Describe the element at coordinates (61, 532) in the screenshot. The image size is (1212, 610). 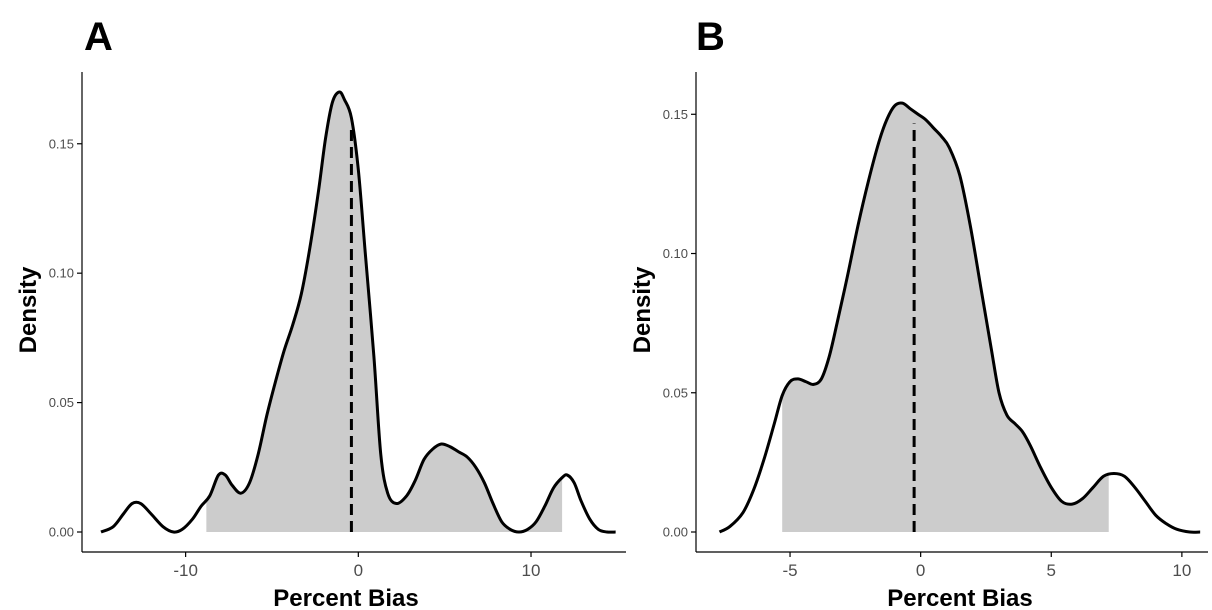
I see `panel-a-y-tick-label: 0.00` at that location.